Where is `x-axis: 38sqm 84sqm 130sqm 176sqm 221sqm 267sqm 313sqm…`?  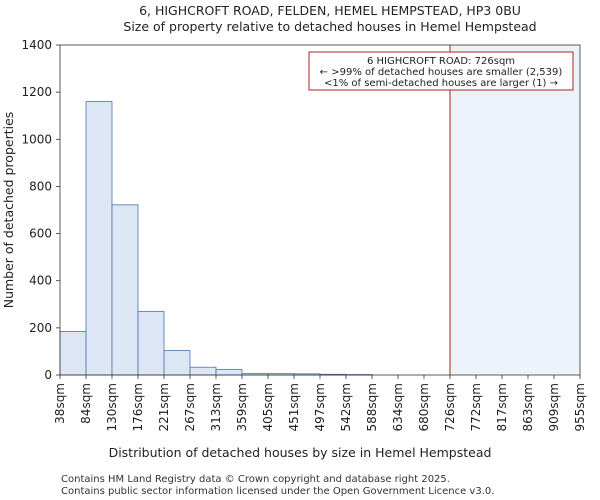 x-axis: 38sqm 84sqm 130sqm 176sqm 221sqm 267sqm 313sqm… is located at coordinates (320, 403).